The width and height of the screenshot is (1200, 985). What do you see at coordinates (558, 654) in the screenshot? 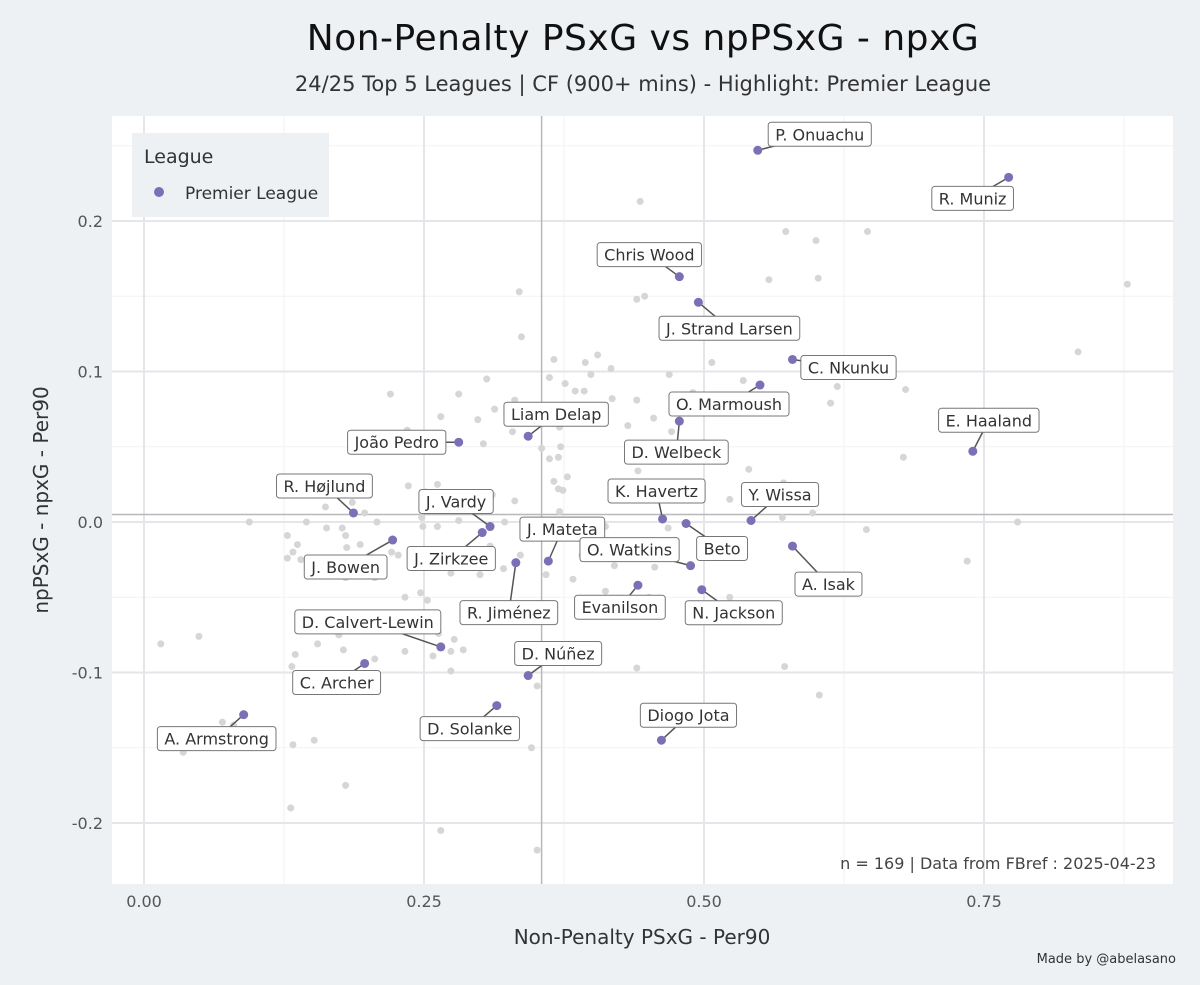
I see `player-label: D. Núñez` at bounding box center [558, 654].